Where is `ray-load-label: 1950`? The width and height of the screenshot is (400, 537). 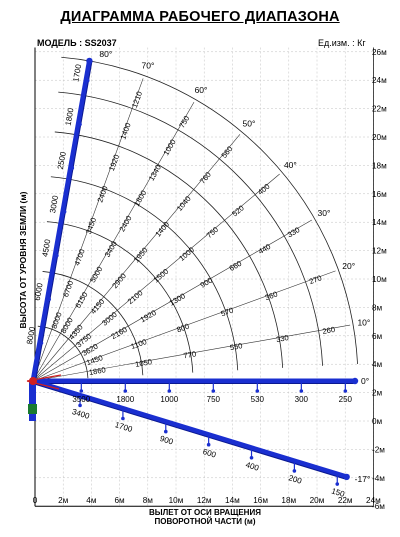 ray-load-label: 1950 is located at coordinates (141, 255).